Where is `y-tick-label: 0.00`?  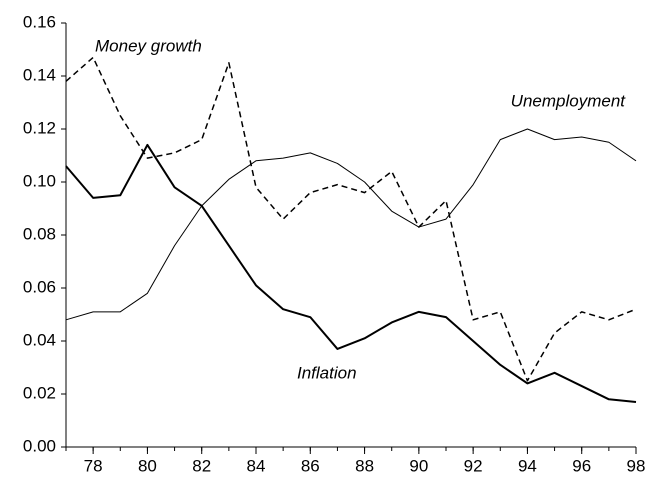
y-tick-label: 0.00 is located at coordinates (39, 445).